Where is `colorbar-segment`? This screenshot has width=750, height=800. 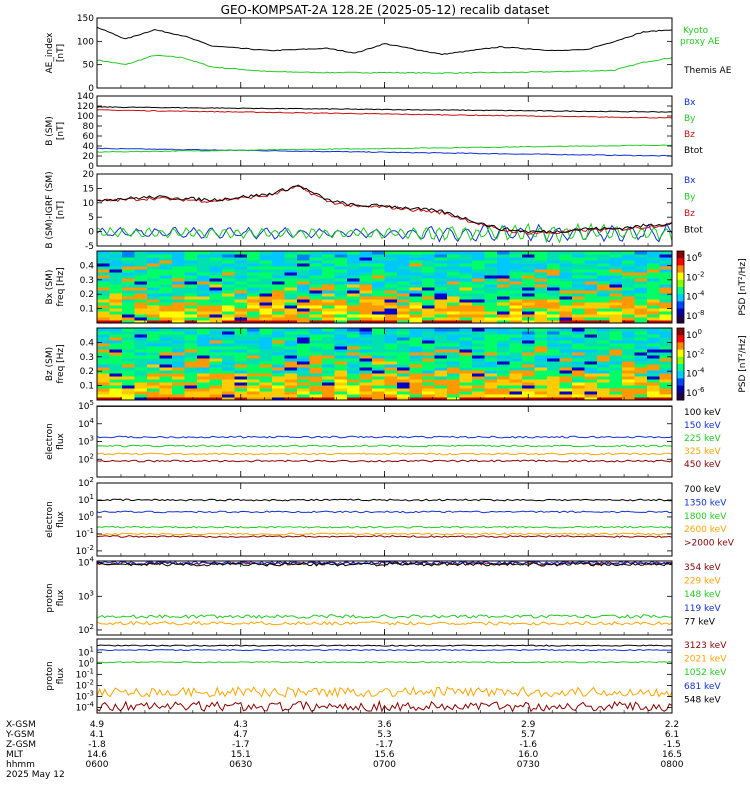
colorbar-segment is located at coordinates (680, 312).